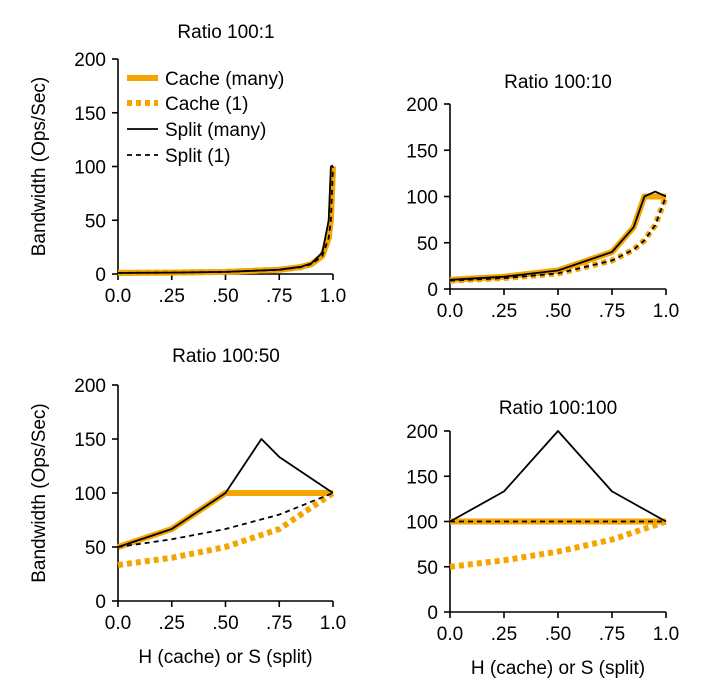  What do you see at coordinates (197, 156) in the screenshot?
I see `legend-label: Split (1)` at bounding box center [197, 156].